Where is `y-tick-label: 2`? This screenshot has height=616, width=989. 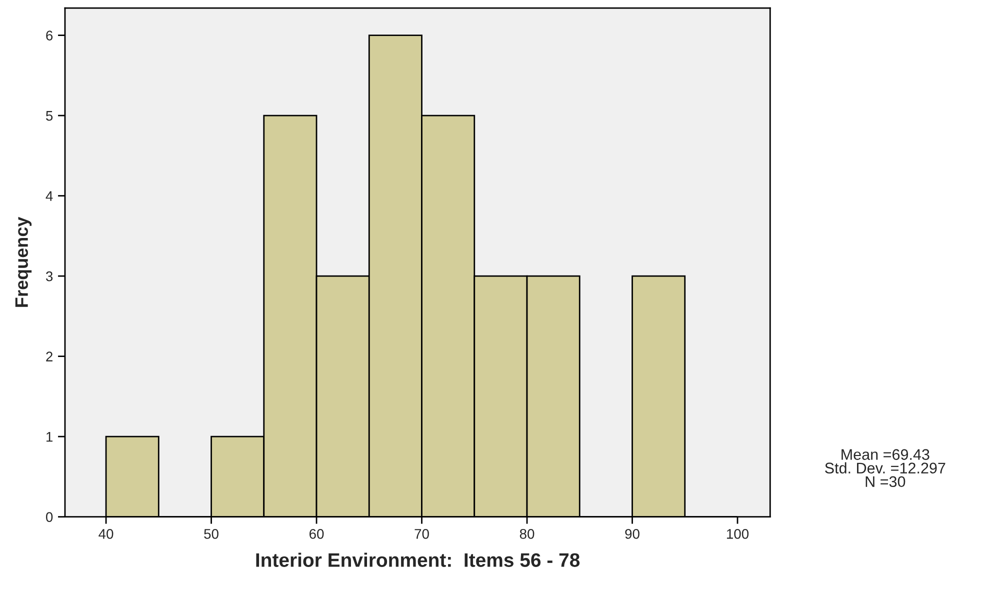 y-tick-label: 2 is located at coordinates (49, 357).